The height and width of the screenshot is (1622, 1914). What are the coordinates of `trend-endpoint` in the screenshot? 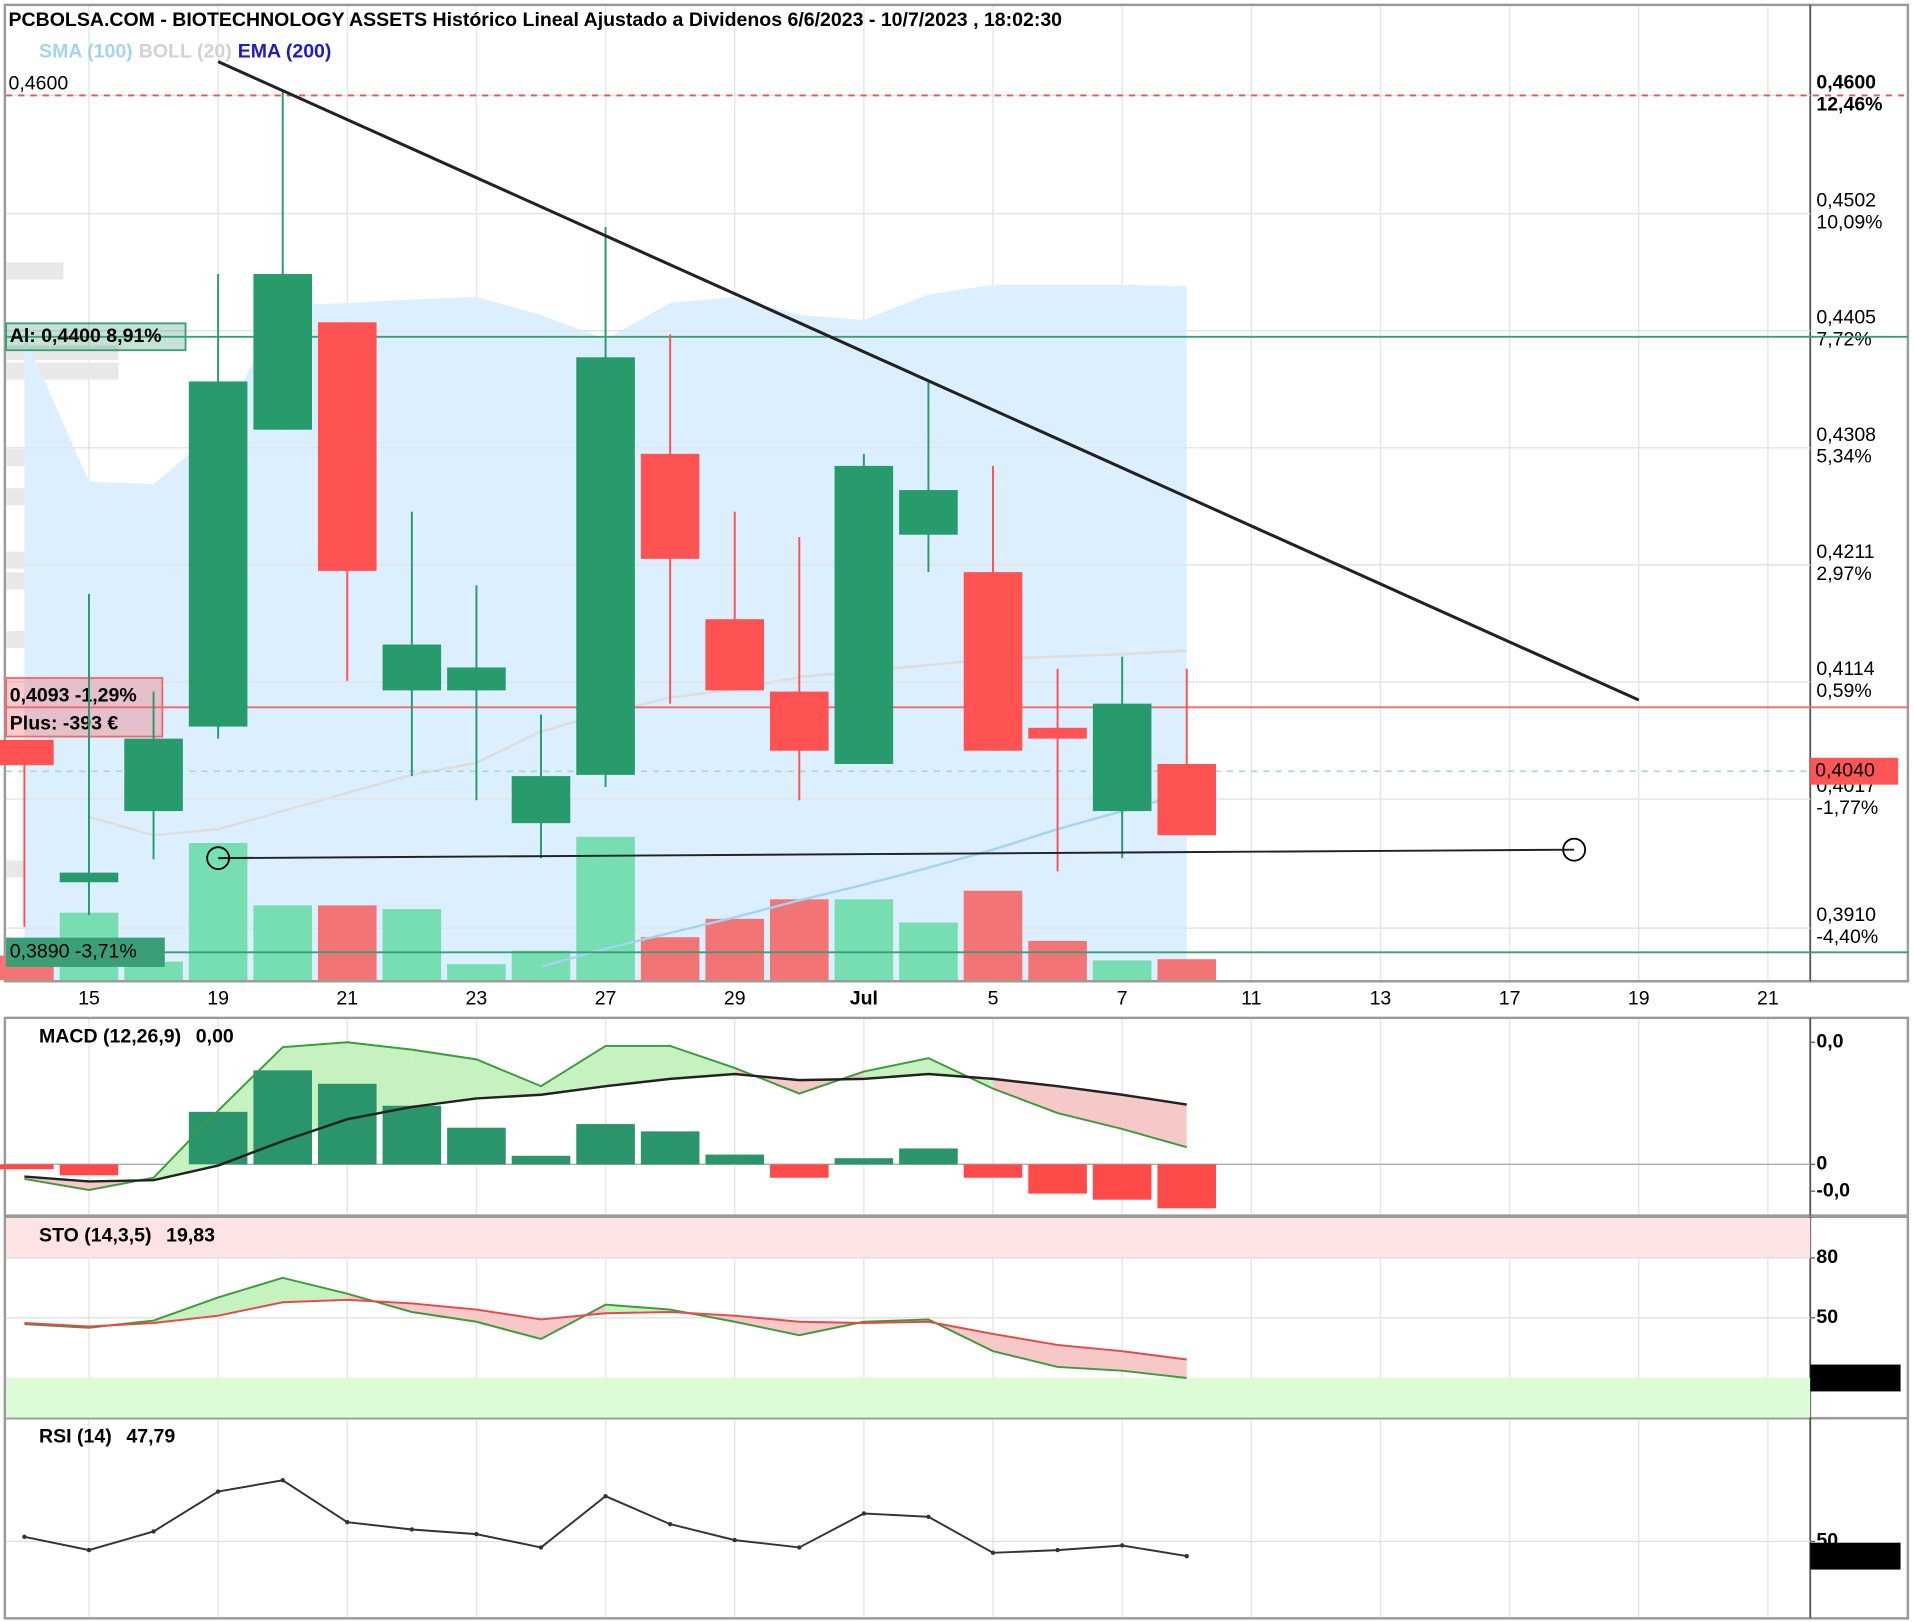 It's located at (1574, 849).